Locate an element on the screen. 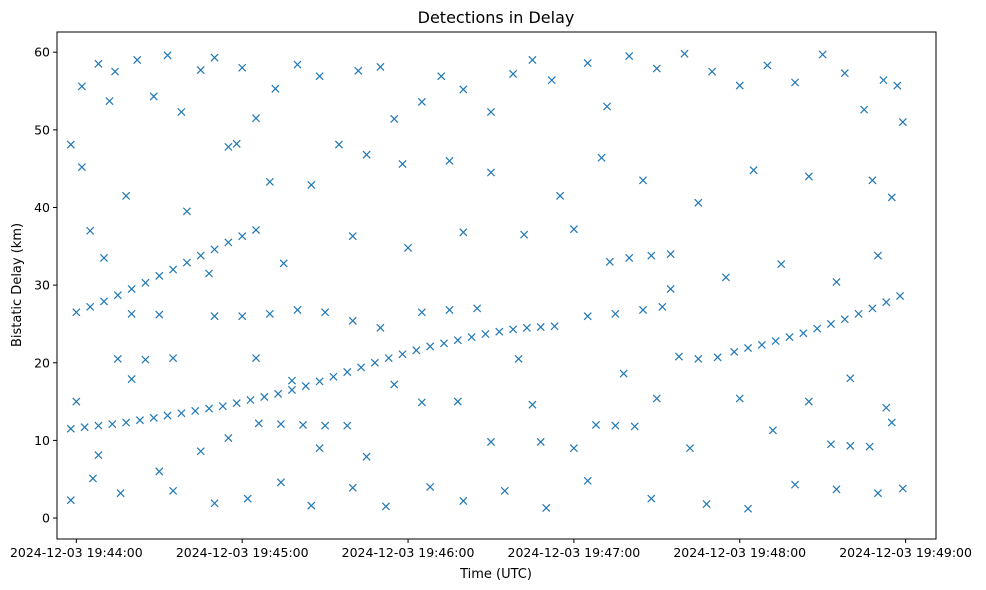 The height and width of the screenshot is (590, 986). x-tick-label: 2024-12-03 19:47:00 is located at coordinates (574, 552).